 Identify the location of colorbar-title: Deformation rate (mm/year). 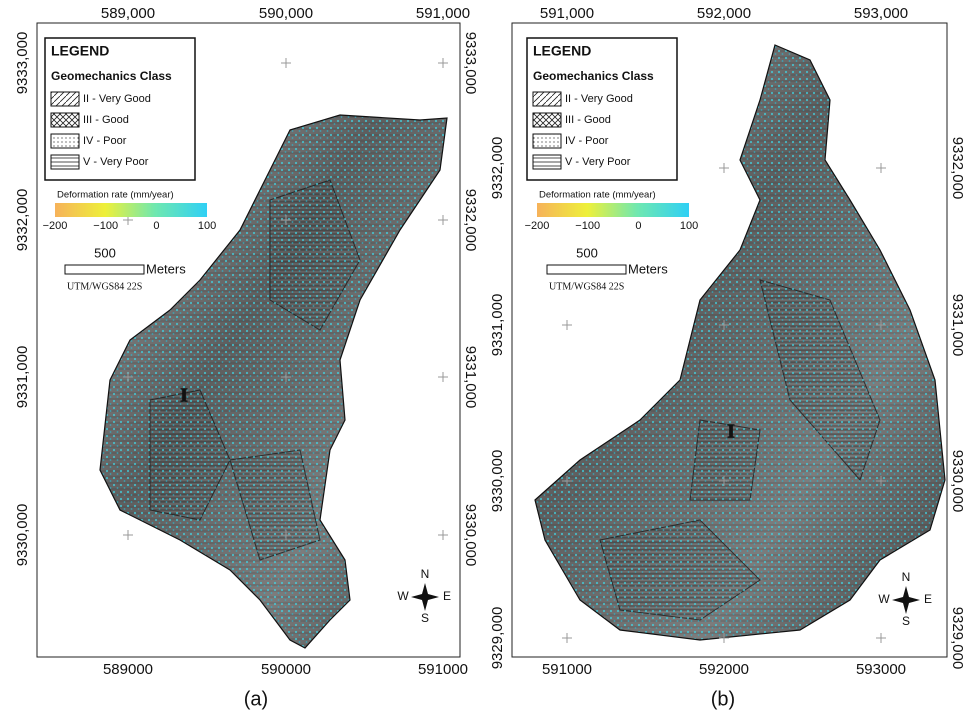
(597, 195).